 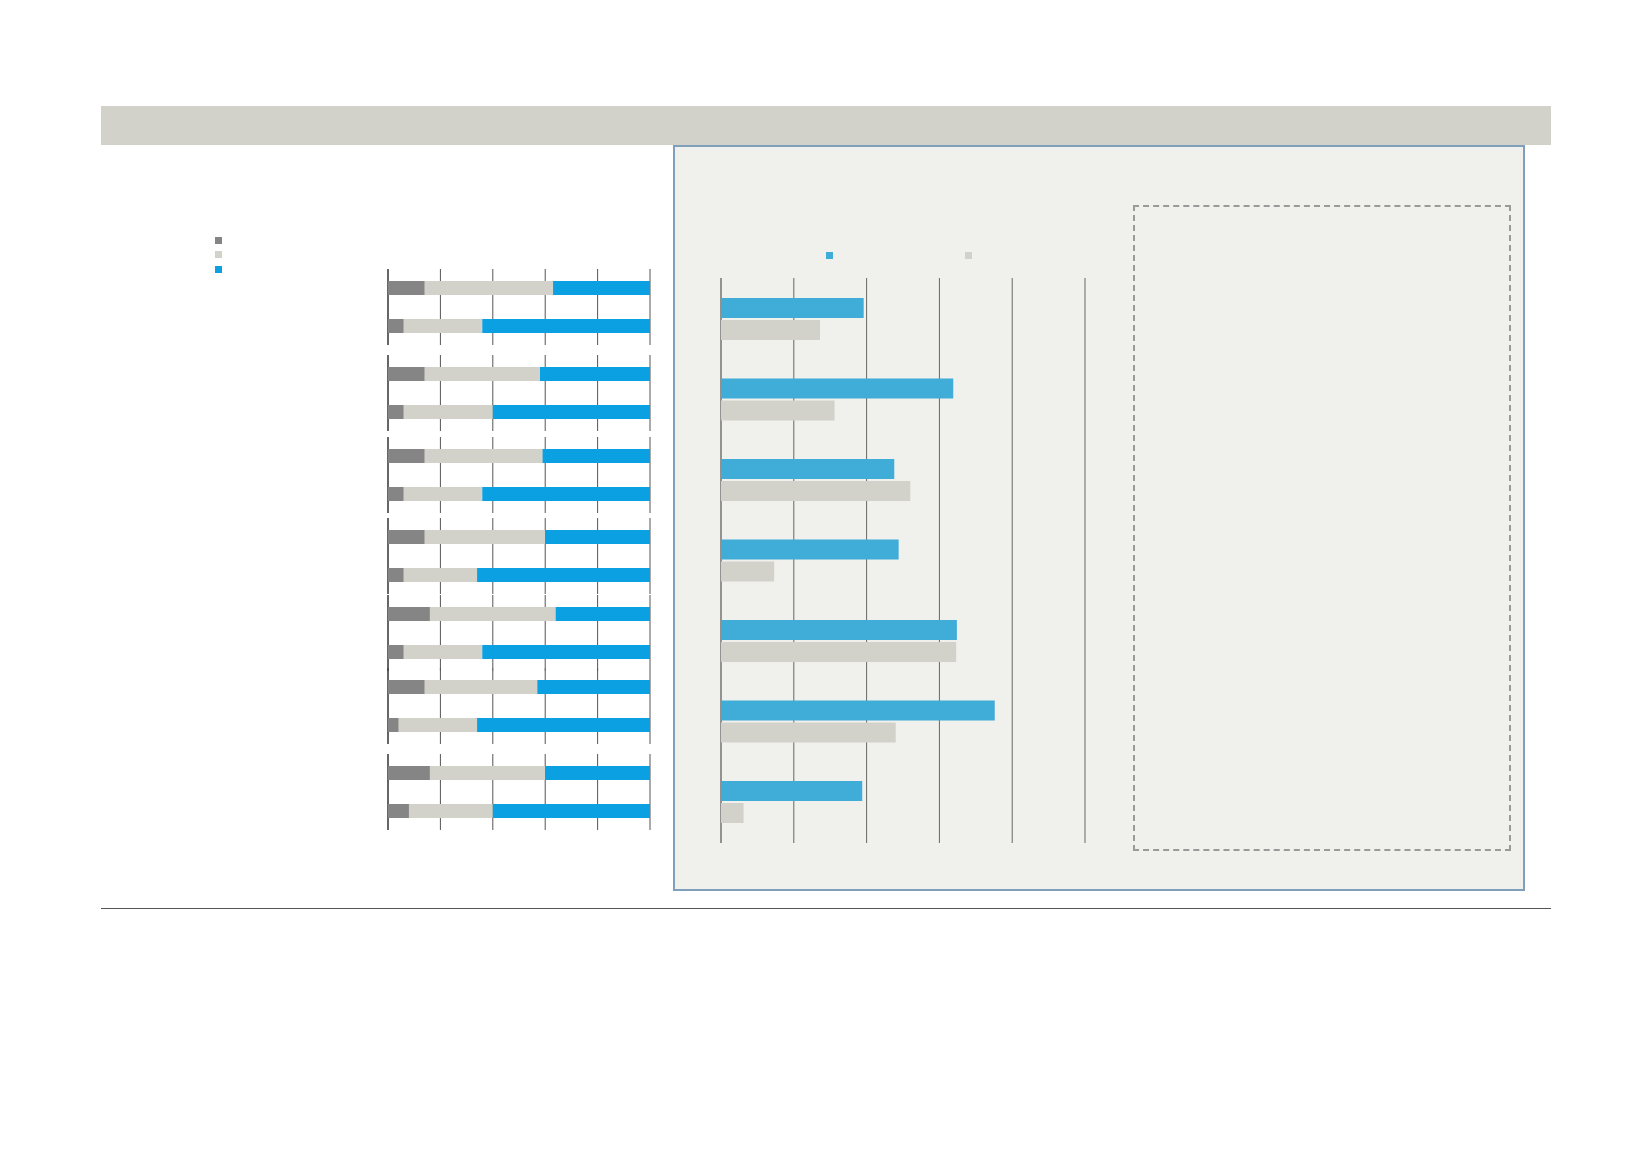 I want to click on annotation-box, so click(x=1322, y=528).